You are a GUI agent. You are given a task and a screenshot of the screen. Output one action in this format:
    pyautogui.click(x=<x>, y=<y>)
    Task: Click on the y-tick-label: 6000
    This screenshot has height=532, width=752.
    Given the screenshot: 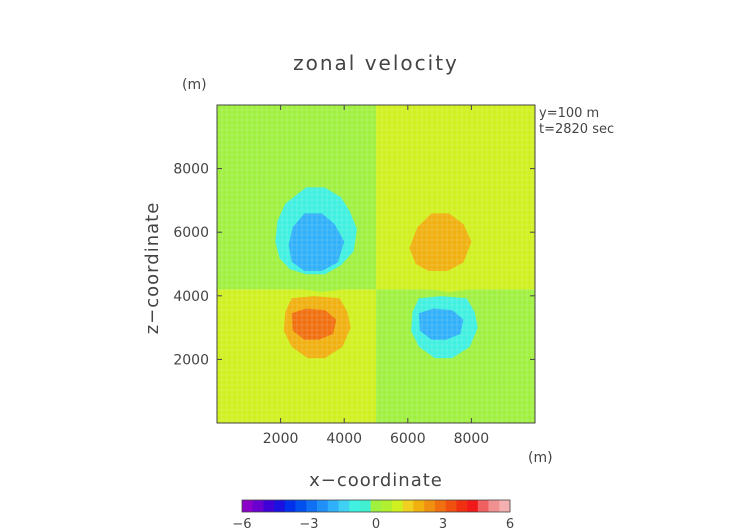 What is the action you would take?
    pyautogui.click(x=191, y=233)
    